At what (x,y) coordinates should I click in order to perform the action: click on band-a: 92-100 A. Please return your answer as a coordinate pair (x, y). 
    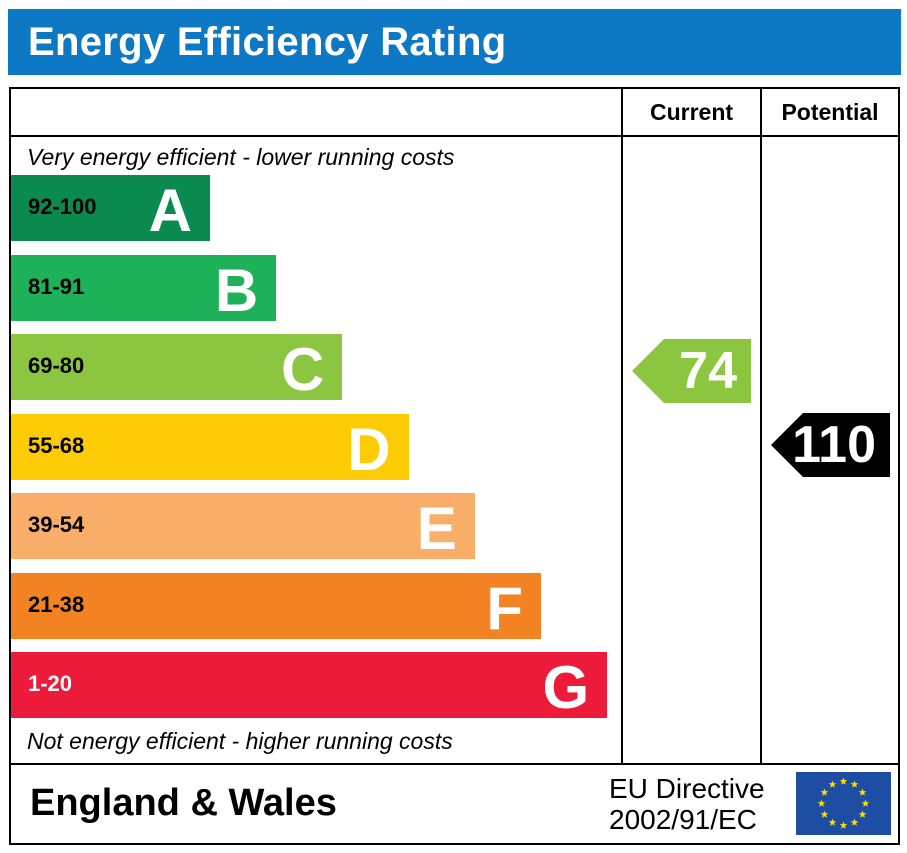
    Looking at the image, I should click on (110, 209).